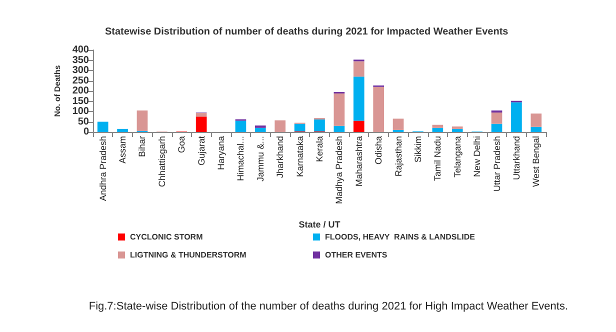 This screenshot has width=616, height=332. Describe the element at coordinates (123, 150) in the screenshot. I see `x-tick-label: Assam` at that location.